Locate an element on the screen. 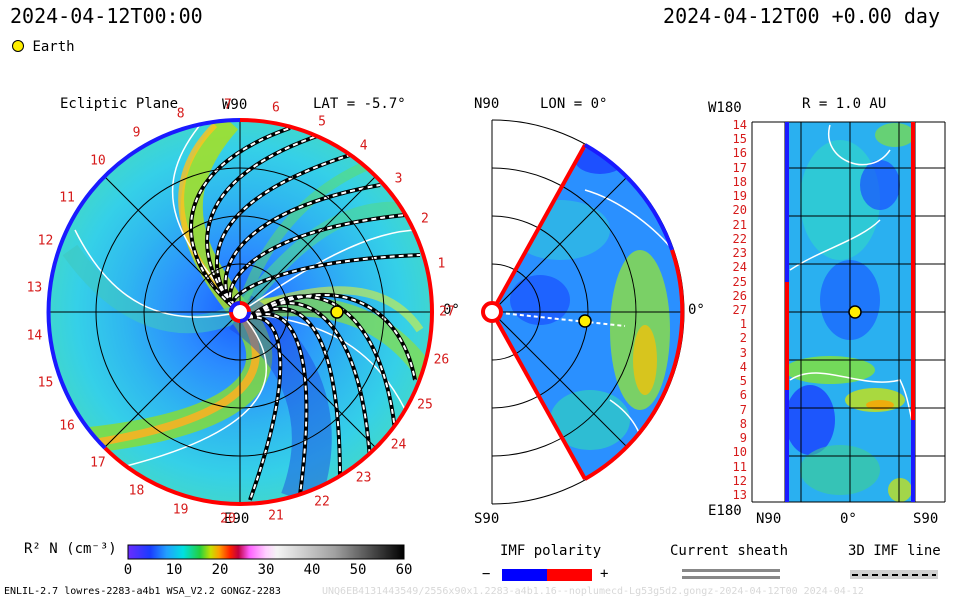 The image size is (960, 600). right-timestamp: 2024-04-12T00 +0.00 day is located at coordinates (801, 16).